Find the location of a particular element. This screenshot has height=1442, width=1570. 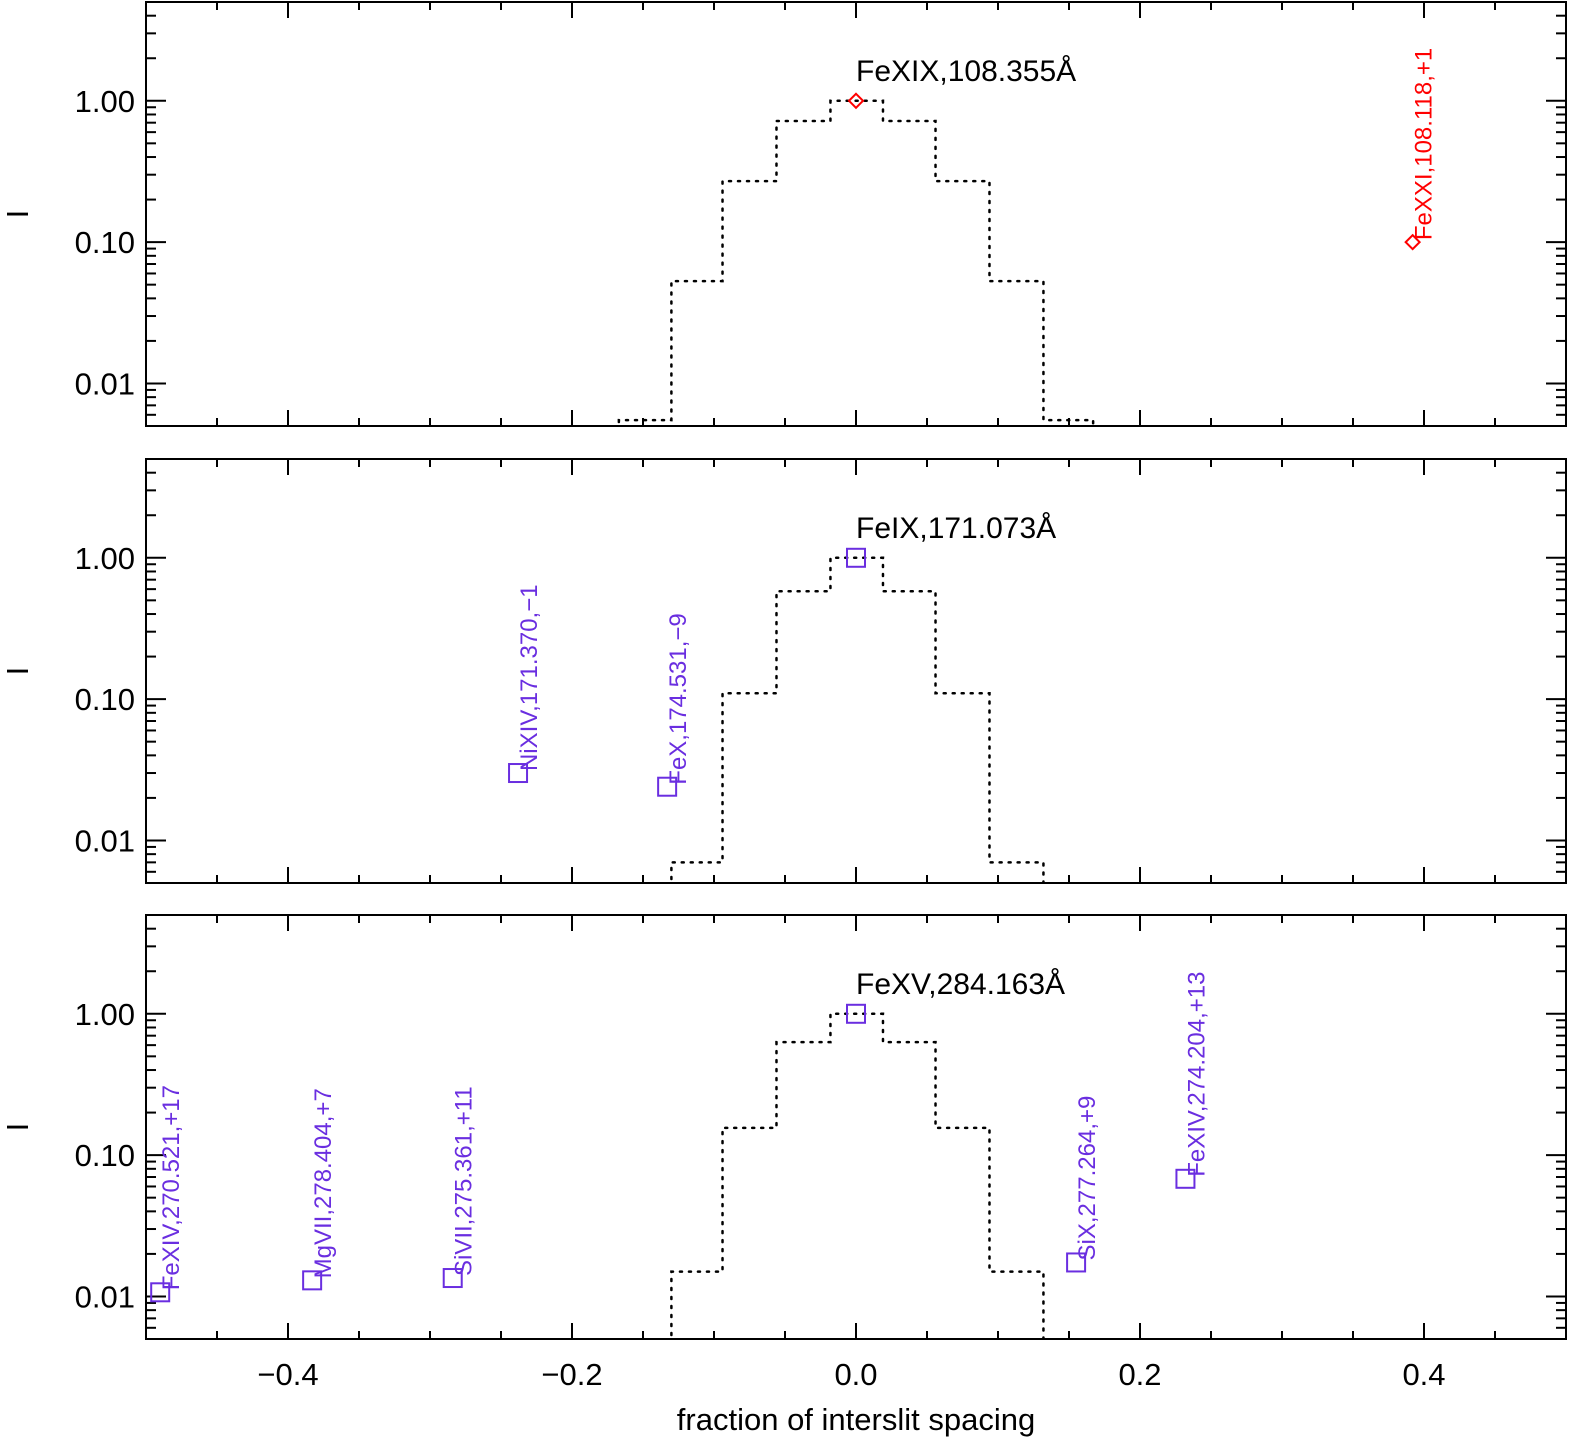

point-label: FeXIV,274.204,+13 is located at coordinates (1196, 1073).